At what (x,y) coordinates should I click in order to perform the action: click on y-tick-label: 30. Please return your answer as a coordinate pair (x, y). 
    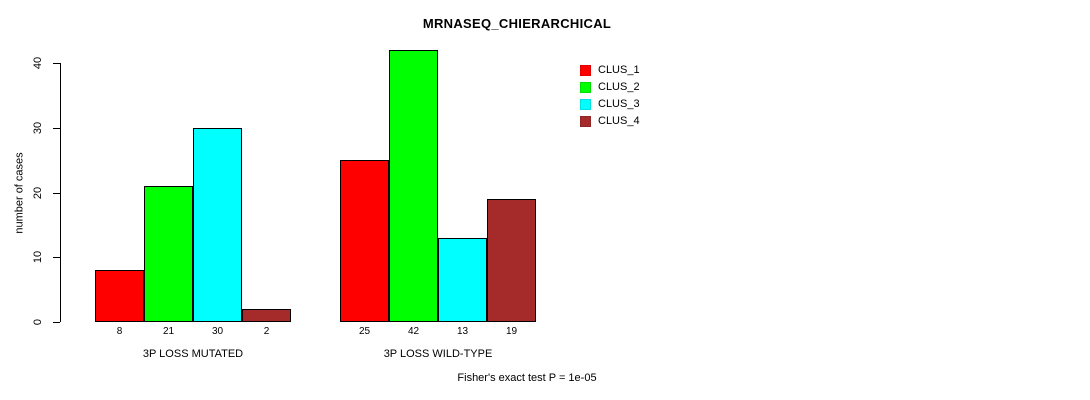
    Looking at the image, I should click on (38, 128).